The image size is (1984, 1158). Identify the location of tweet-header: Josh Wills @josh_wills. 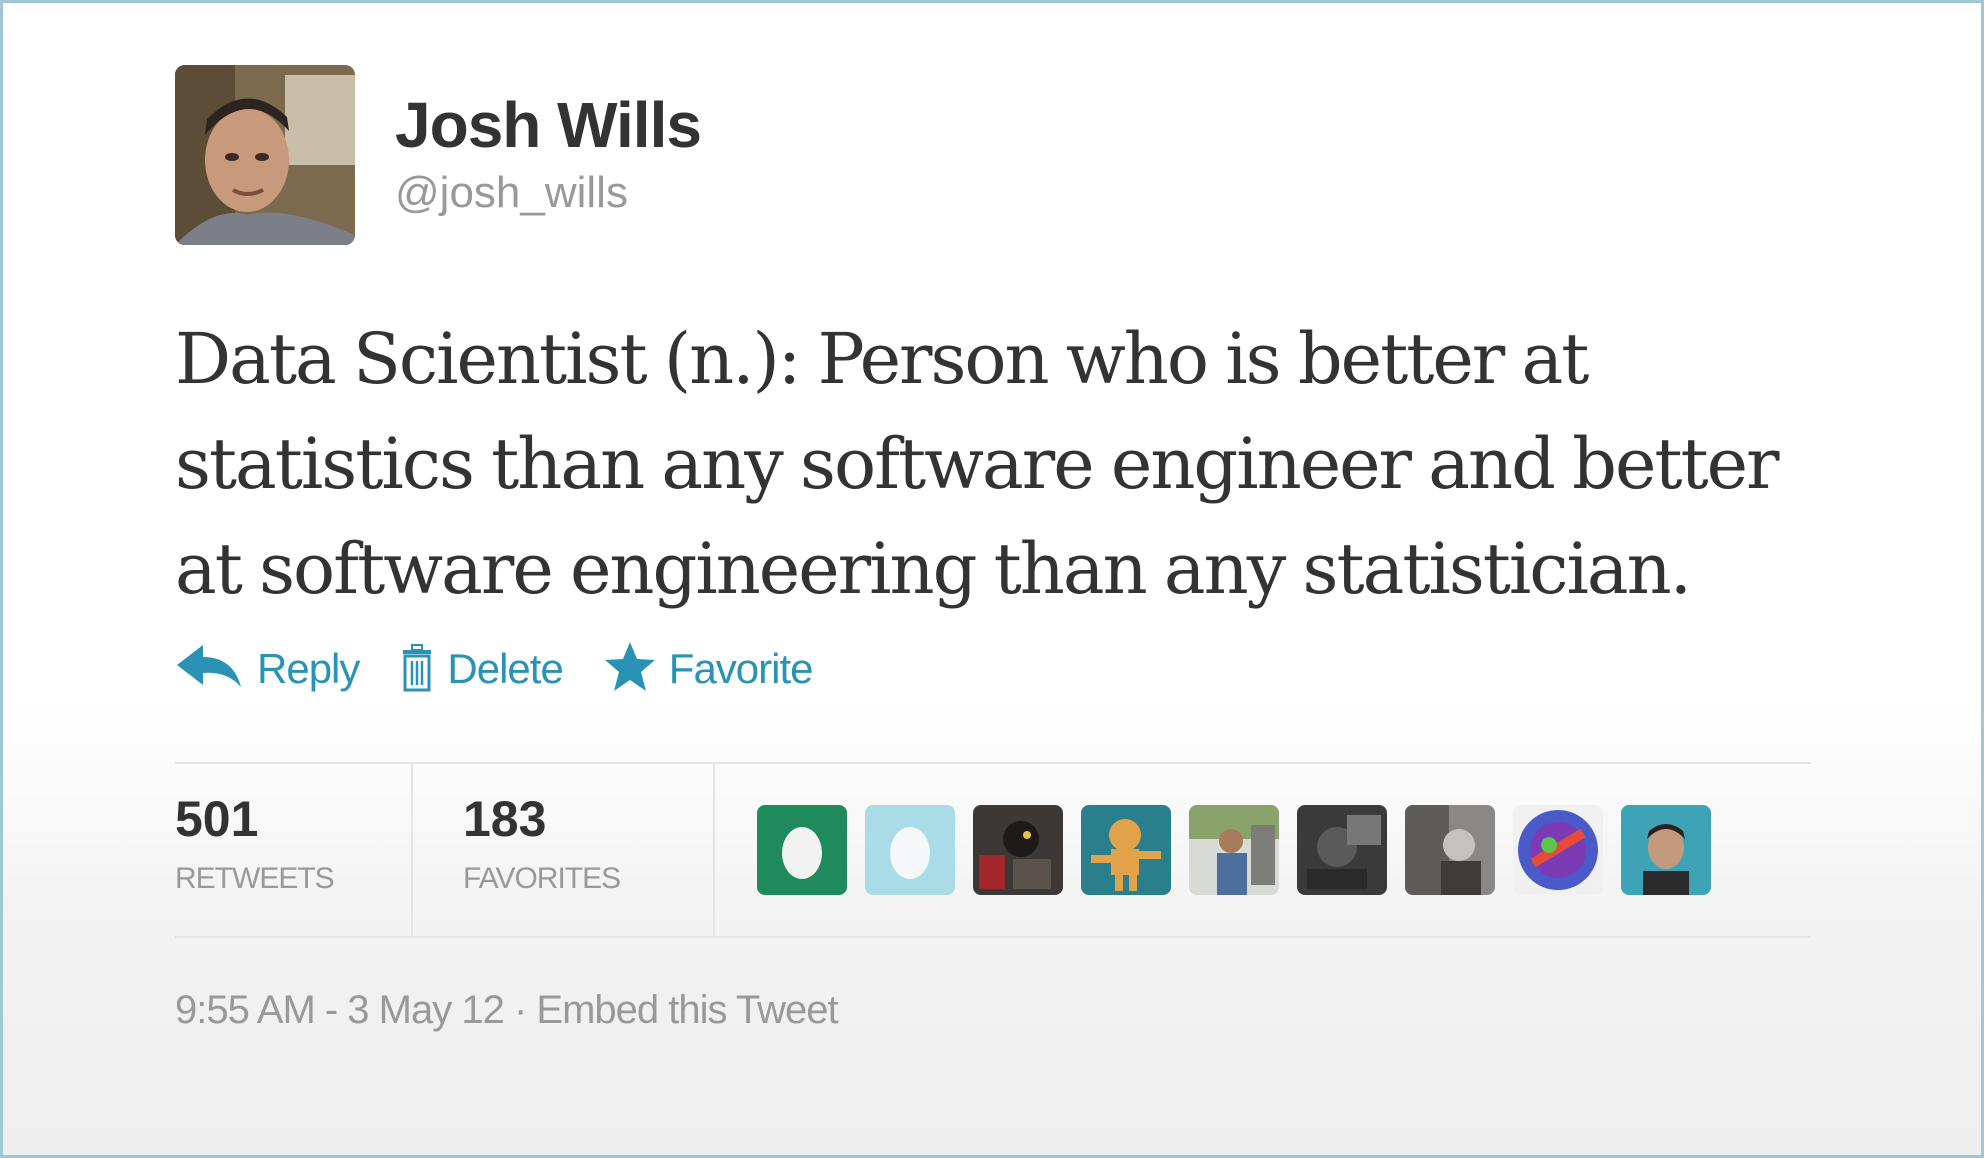
(995, 155).